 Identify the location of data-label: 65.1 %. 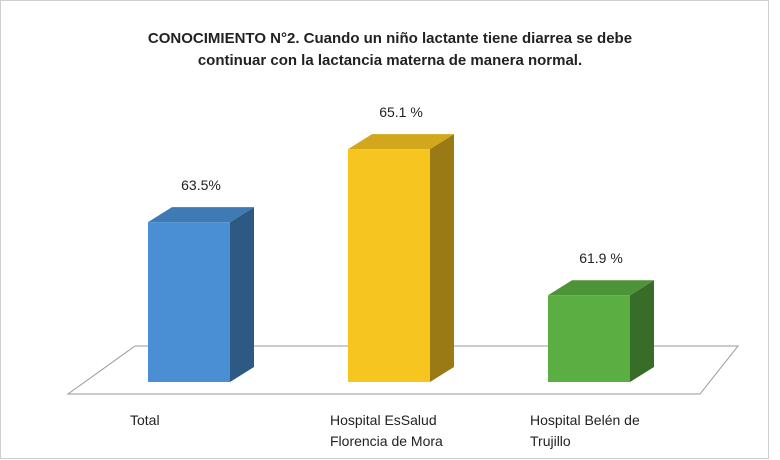
(401, 112).